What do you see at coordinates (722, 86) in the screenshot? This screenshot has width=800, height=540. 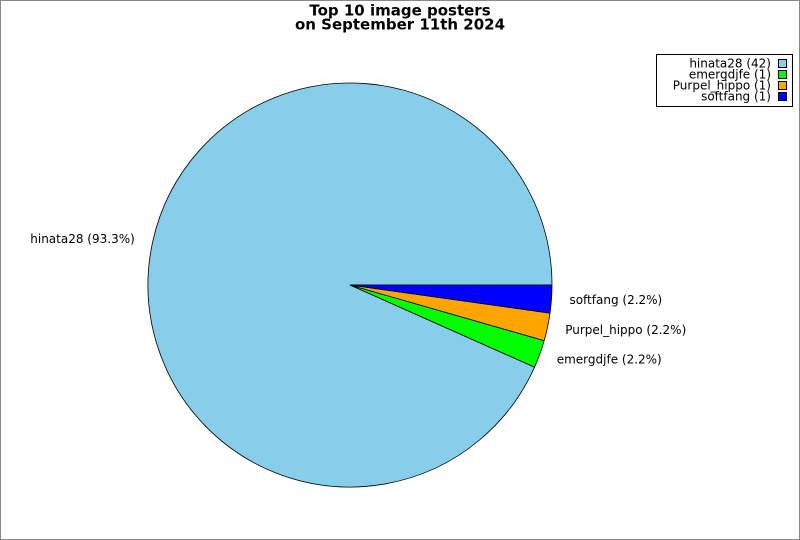 I see `legend-label: Purpel_hippo (1)` at bounding box center [722, 86].